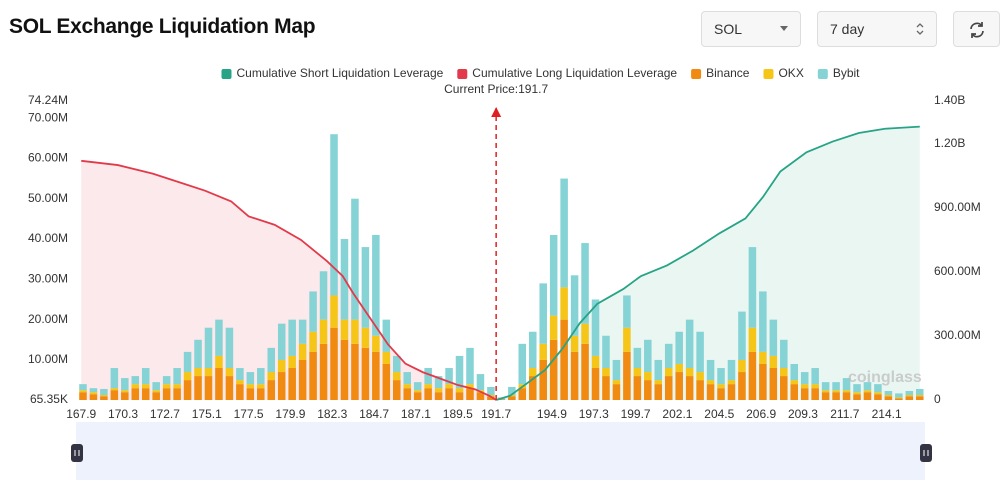  I want to click on y-tick-label: 60.00M, so click(48, 158).